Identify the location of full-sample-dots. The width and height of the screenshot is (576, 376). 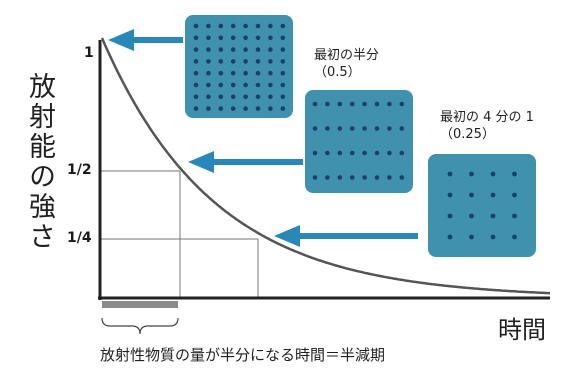
(239, 67).